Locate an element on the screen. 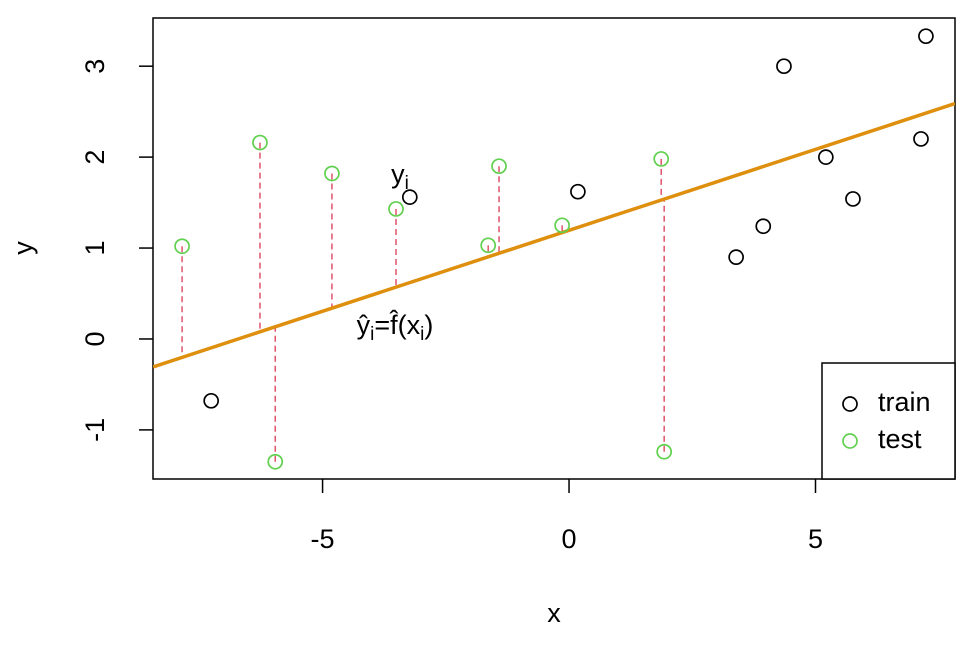  x-axis-label: x is located at coordinates (554, 613).